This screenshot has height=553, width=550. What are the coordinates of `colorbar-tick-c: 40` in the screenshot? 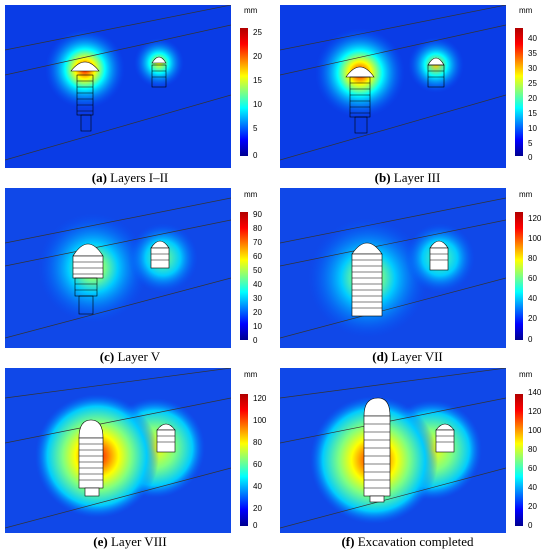 It's located at (257, 284).